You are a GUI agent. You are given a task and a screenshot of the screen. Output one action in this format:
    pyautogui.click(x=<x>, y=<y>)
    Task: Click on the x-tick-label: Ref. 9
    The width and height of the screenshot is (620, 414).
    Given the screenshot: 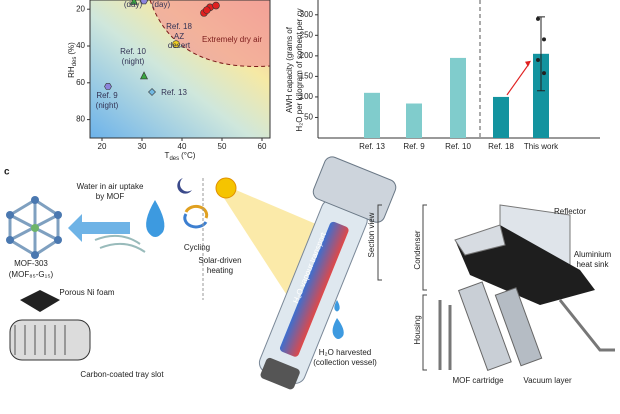 What is the action you would take?
    pyautogui.click(x=414, y=146)
    